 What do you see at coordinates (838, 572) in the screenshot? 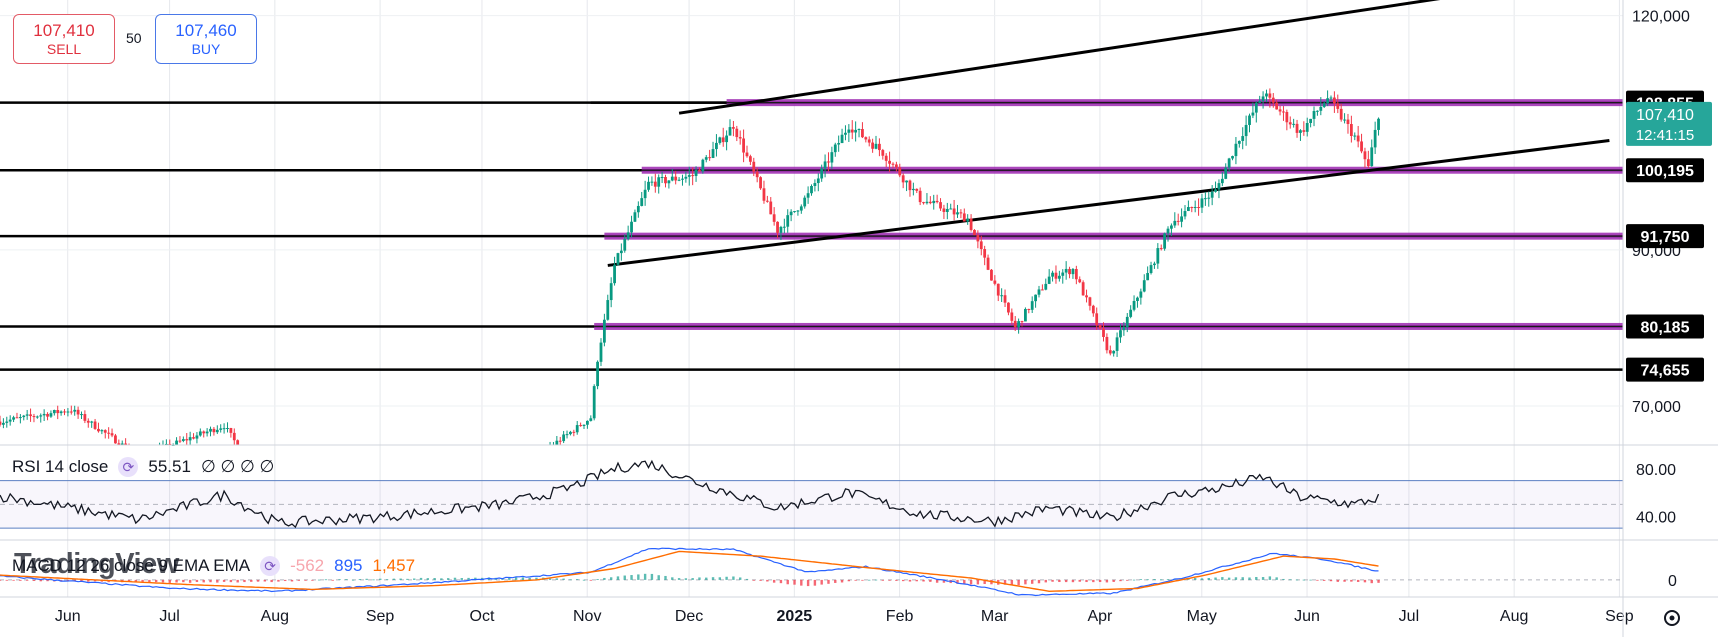
I see `macd-panel: 0` at bounding box center [838, 572].